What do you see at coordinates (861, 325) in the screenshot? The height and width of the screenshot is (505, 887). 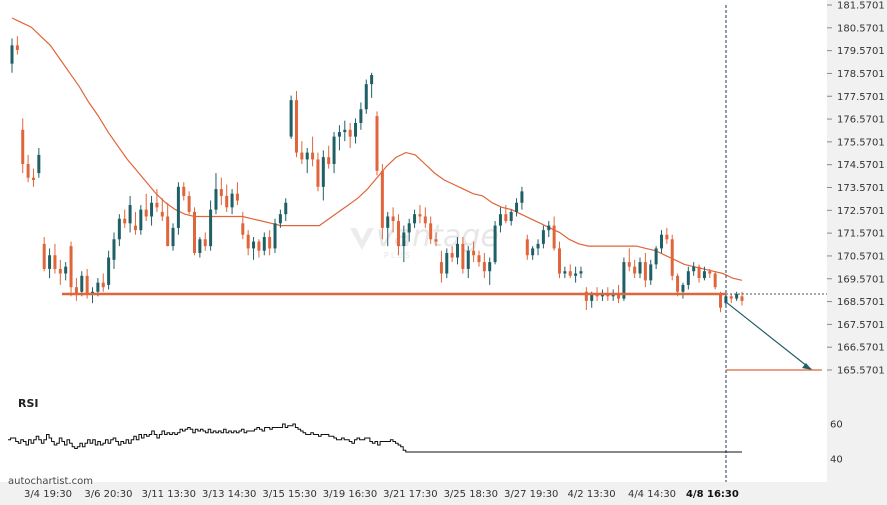 I see `price-tick-label: 167.5701` at bounding box center [861, 325].